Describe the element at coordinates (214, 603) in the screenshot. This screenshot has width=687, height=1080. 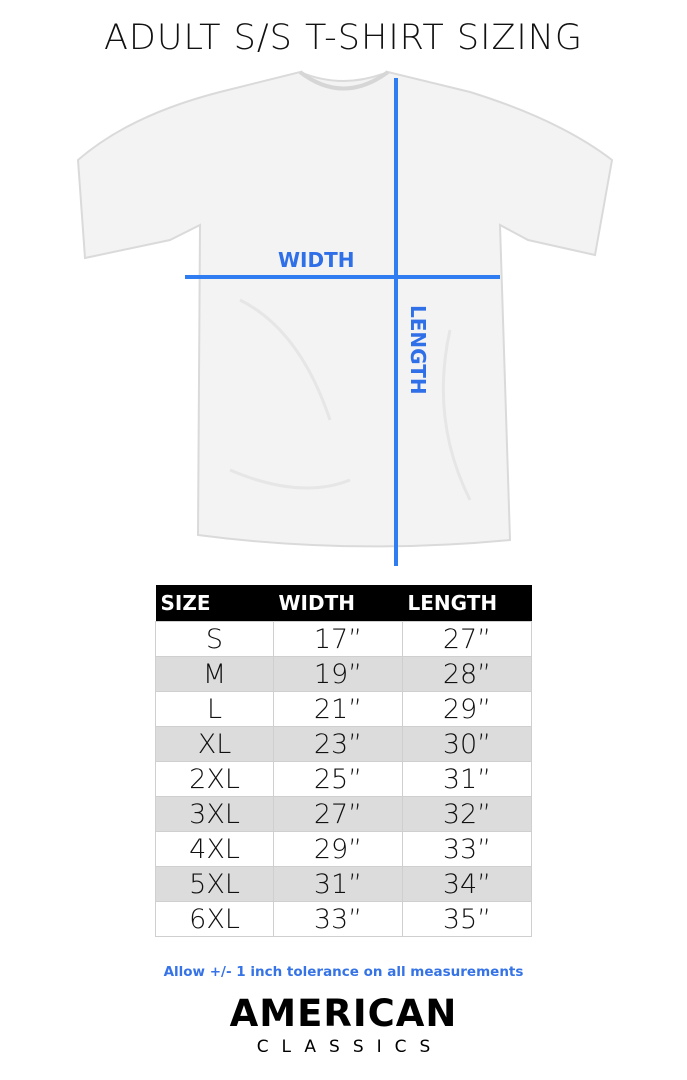
I see `header-size: SIZE` at that location.